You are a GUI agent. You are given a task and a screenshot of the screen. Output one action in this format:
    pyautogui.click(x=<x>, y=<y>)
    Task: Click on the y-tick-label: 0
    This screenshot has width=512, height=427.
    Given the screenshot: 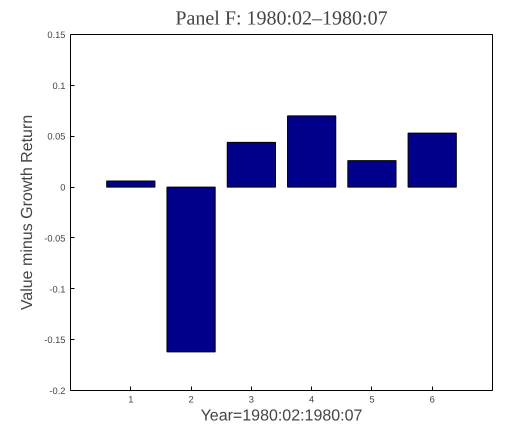 What is the action you would take?
    pyautogui.click(x=63, y=187)
    